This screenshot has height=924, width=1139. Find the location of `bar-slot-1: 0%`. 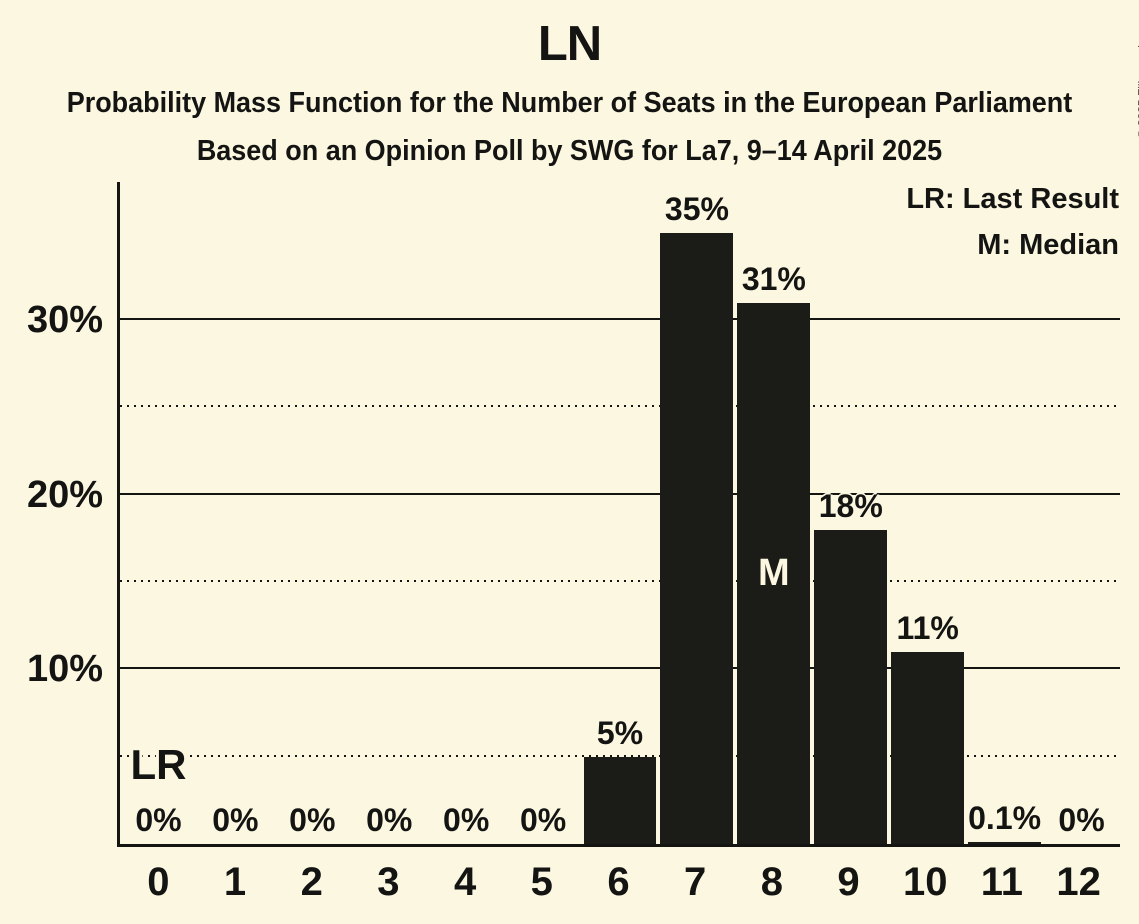

bar-slot-1: 0% is located at coordinates (235, 513).